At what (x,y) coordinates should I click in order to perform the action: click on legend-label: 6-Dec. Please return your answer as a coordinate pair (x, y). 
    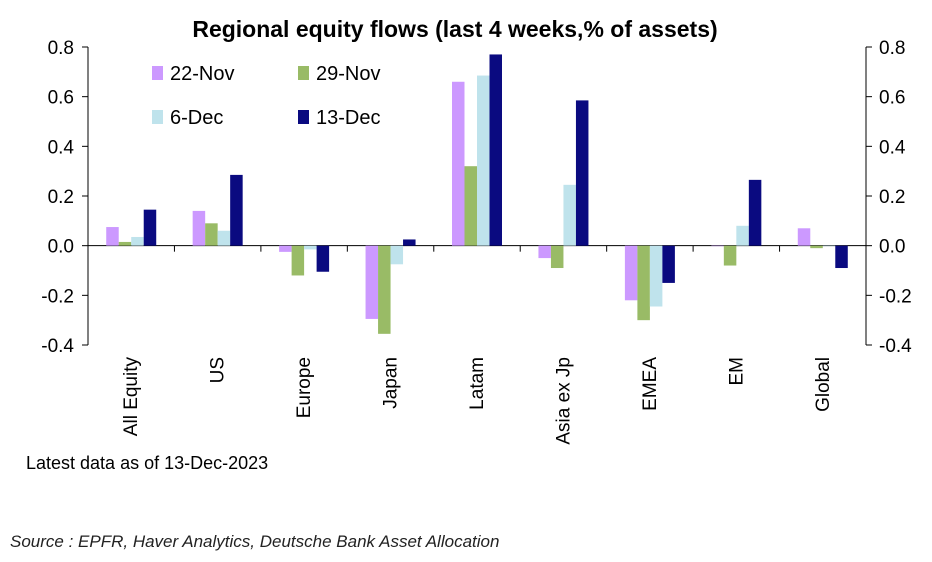
    Looking at the image, I should click on (196, 118).